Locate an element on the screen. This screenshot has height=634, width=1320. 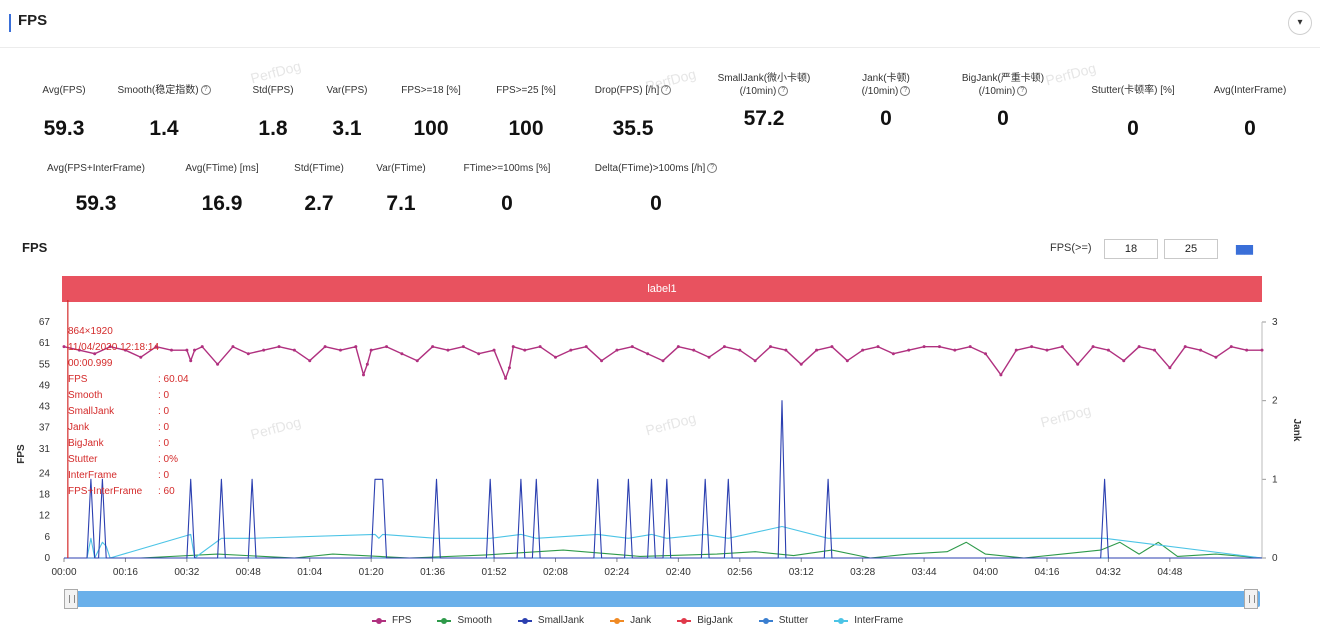
x-tick-label: 03:44 is located at coordinates (924, 572).